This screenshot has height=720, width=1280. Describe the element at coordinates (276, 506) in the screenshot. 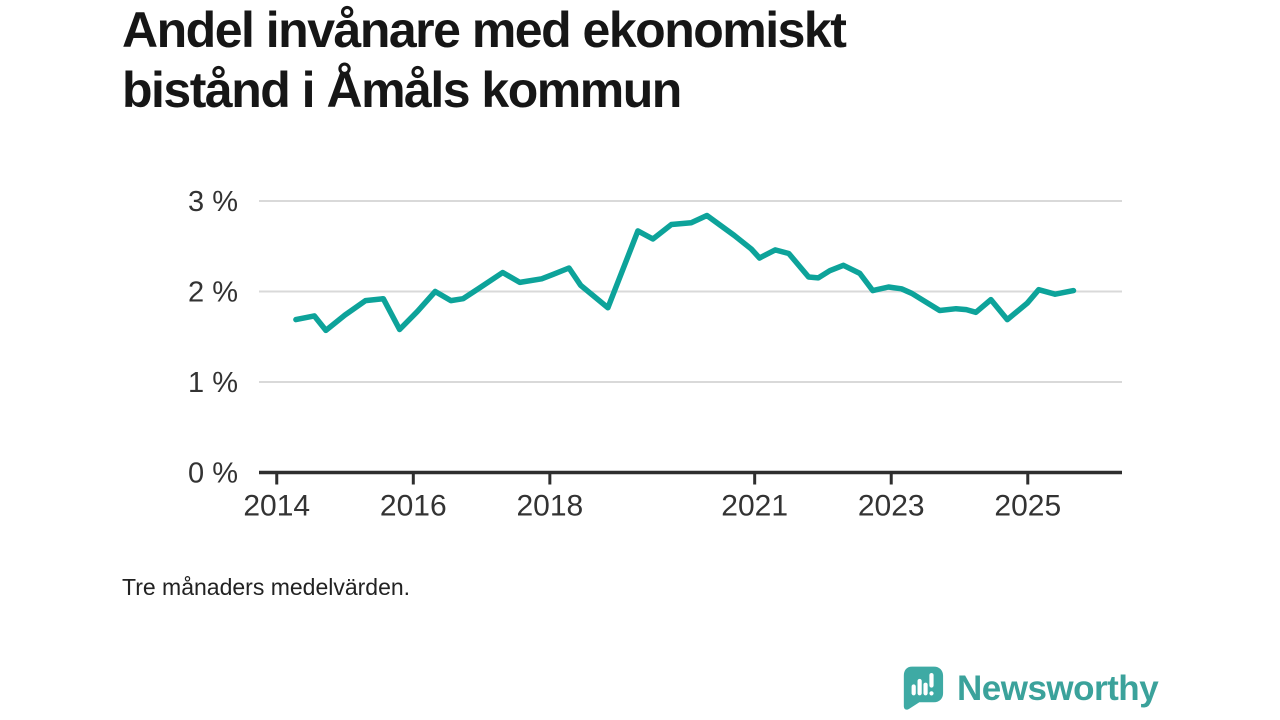

I see `x-axis-tick-label: 2014` at that location.